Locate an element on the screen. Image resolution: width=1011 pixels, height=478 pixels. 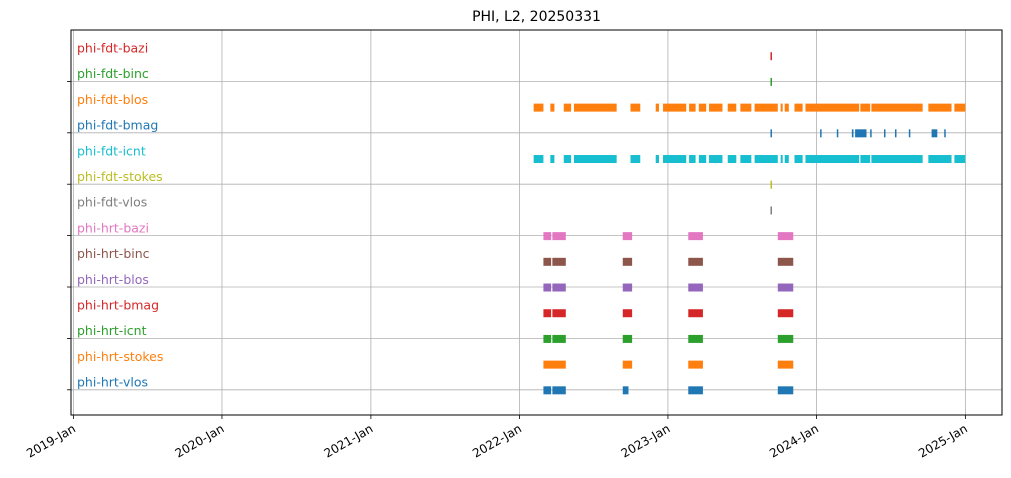
chart-title: PHI, L2, 20250331 is located at coordinates (536, 17).